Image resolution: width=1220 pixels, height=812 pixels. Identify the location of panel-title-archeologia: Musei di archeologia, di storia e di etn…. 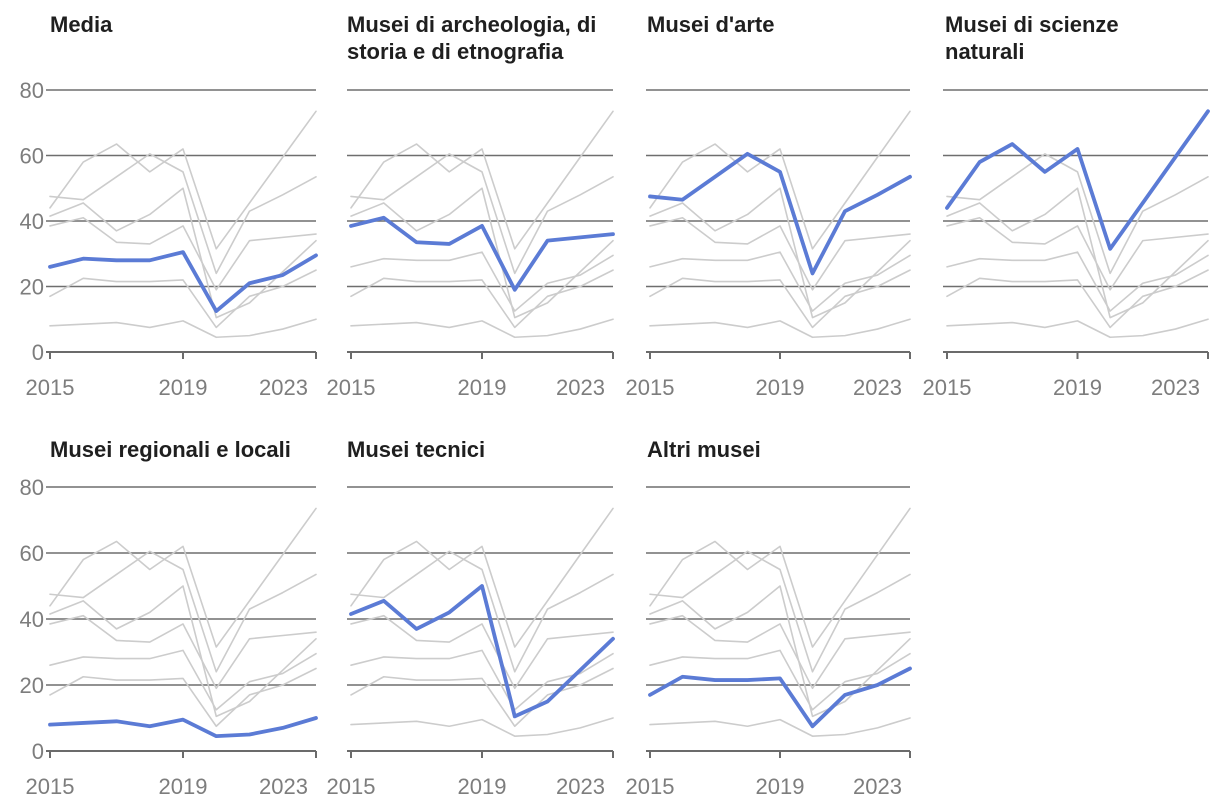
(472, 38).